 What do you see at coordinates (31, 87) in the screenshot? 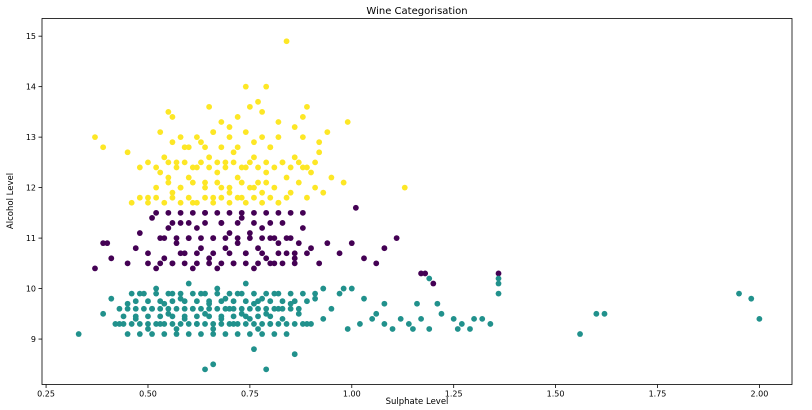
I see `y-tick-label: 14` at bounding box center [31, 87].